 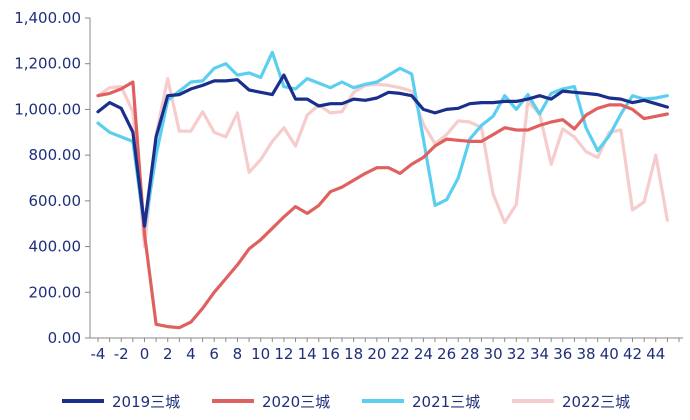 I want to click on x-tick-label: -4, so click(x=98, y=354).